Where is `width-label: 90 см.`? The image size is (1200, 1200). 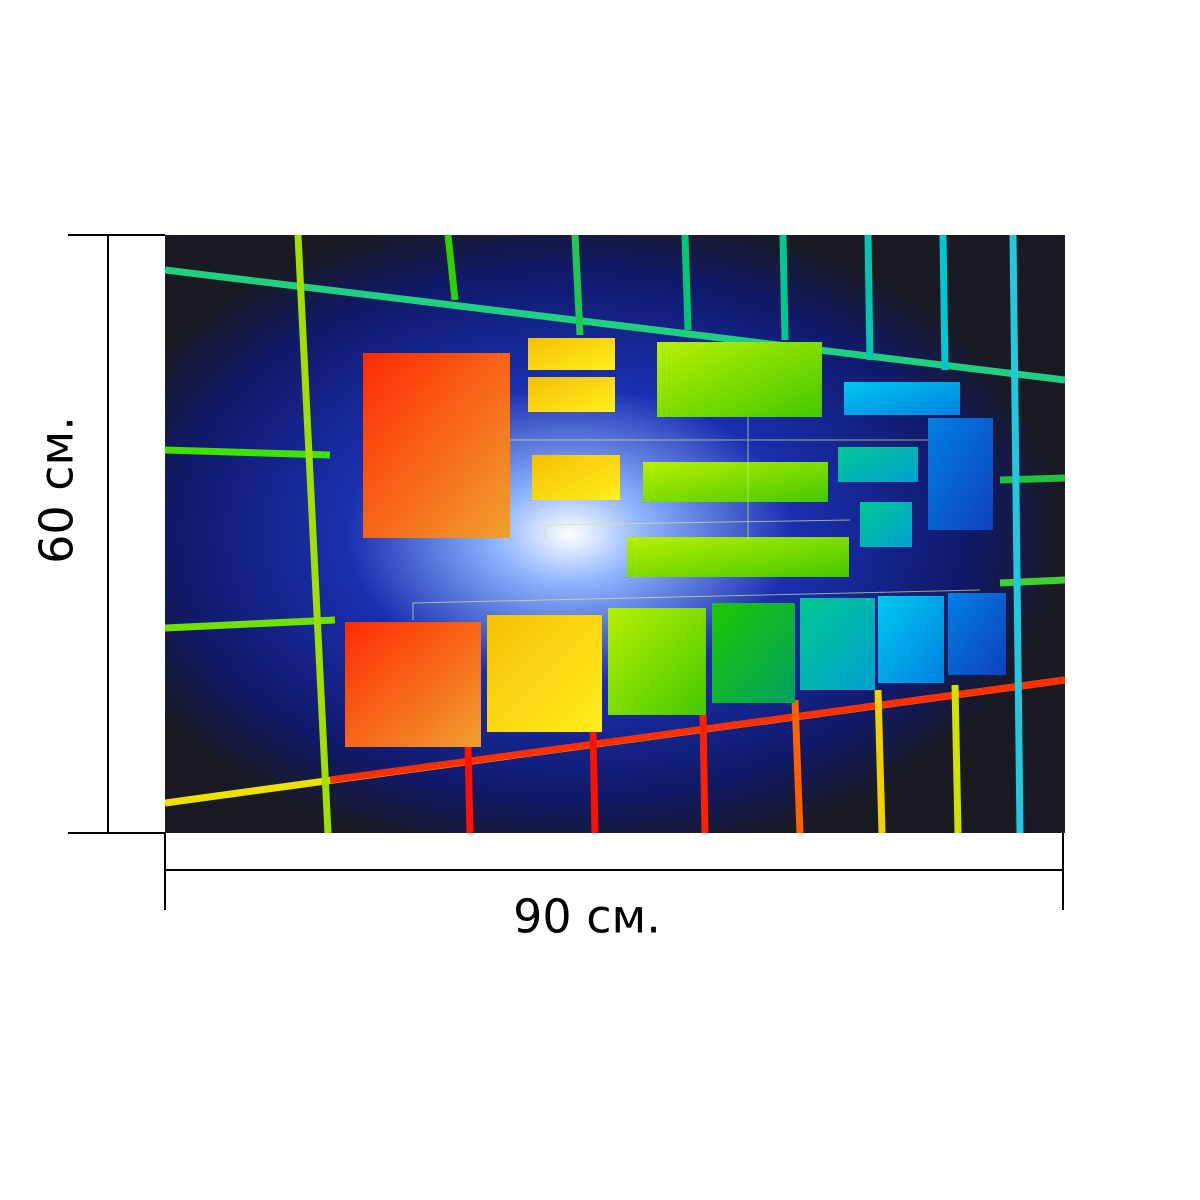
width-label: 90 см. is located at coordinates (587, 917).